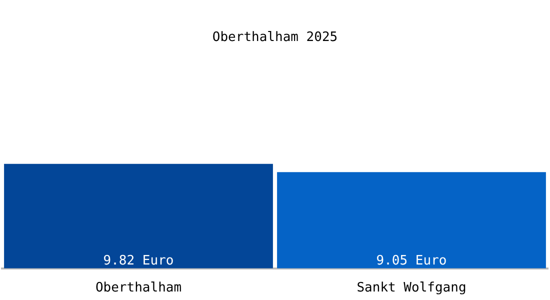 This screenshot has height=300, width=550. What do you see at coordinates (138, 260) in the screenshot?
I see `data-label: 9.82 Euro` at bounding box center [138, 260].